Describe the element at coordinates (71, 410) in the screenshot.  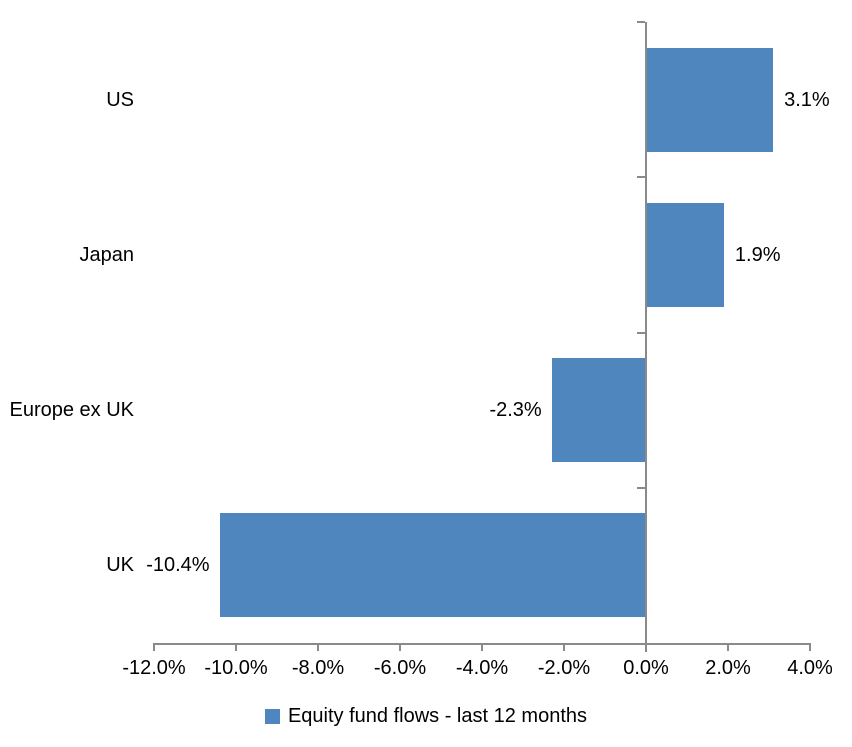
I see `category-label-europe-ex-uk: Europe ex UK` at that location.